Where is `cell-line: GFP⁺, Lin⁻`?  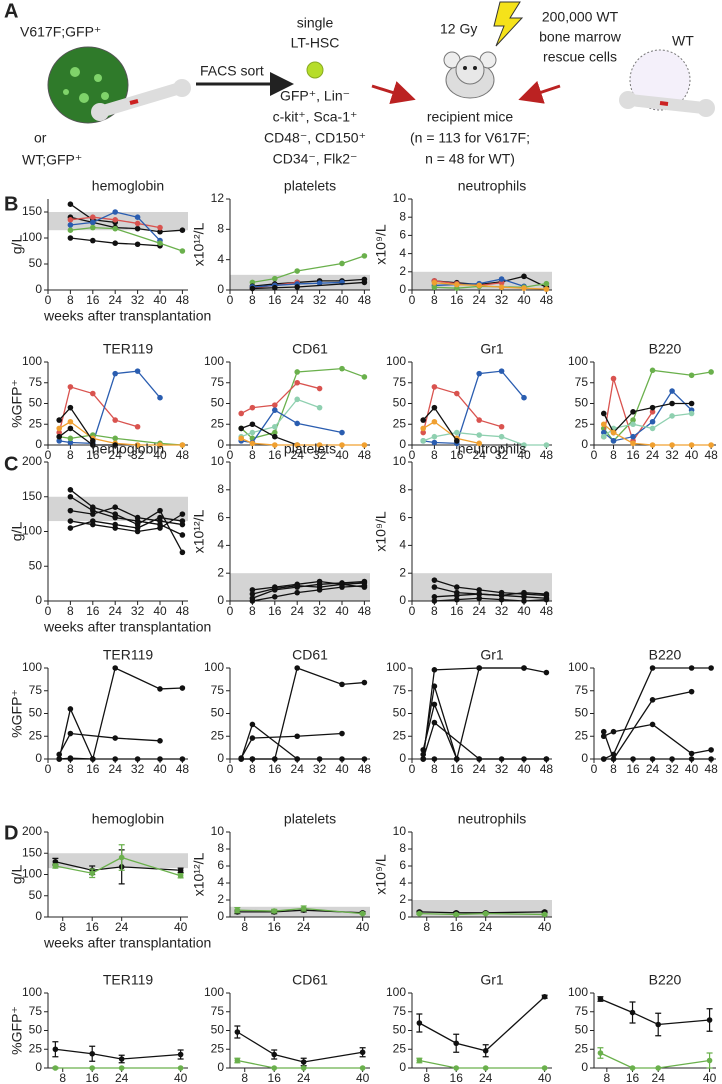
cell-line: GFP⁺, Lin⁻ is located at coordinates (315, 96).